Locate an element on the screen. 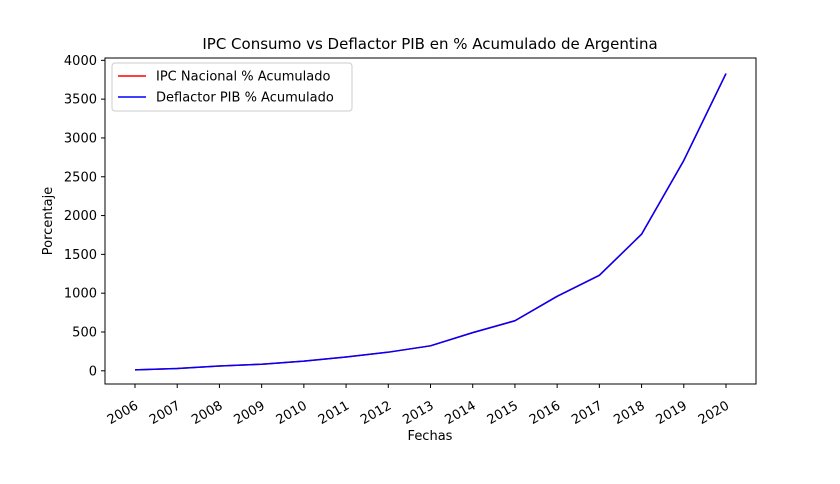 The width and height of the screenshot is (840, 484). x-tick-label: 2010 is located at coordinates (292, 413).